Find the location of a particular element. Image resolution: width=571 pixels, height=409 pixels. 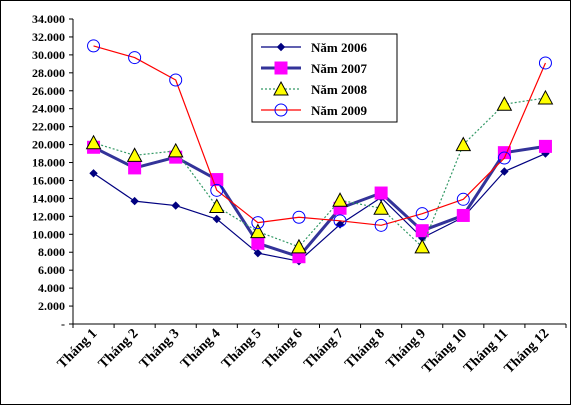

y-tick-label: 24.000 is located at coordinates (48, 109).